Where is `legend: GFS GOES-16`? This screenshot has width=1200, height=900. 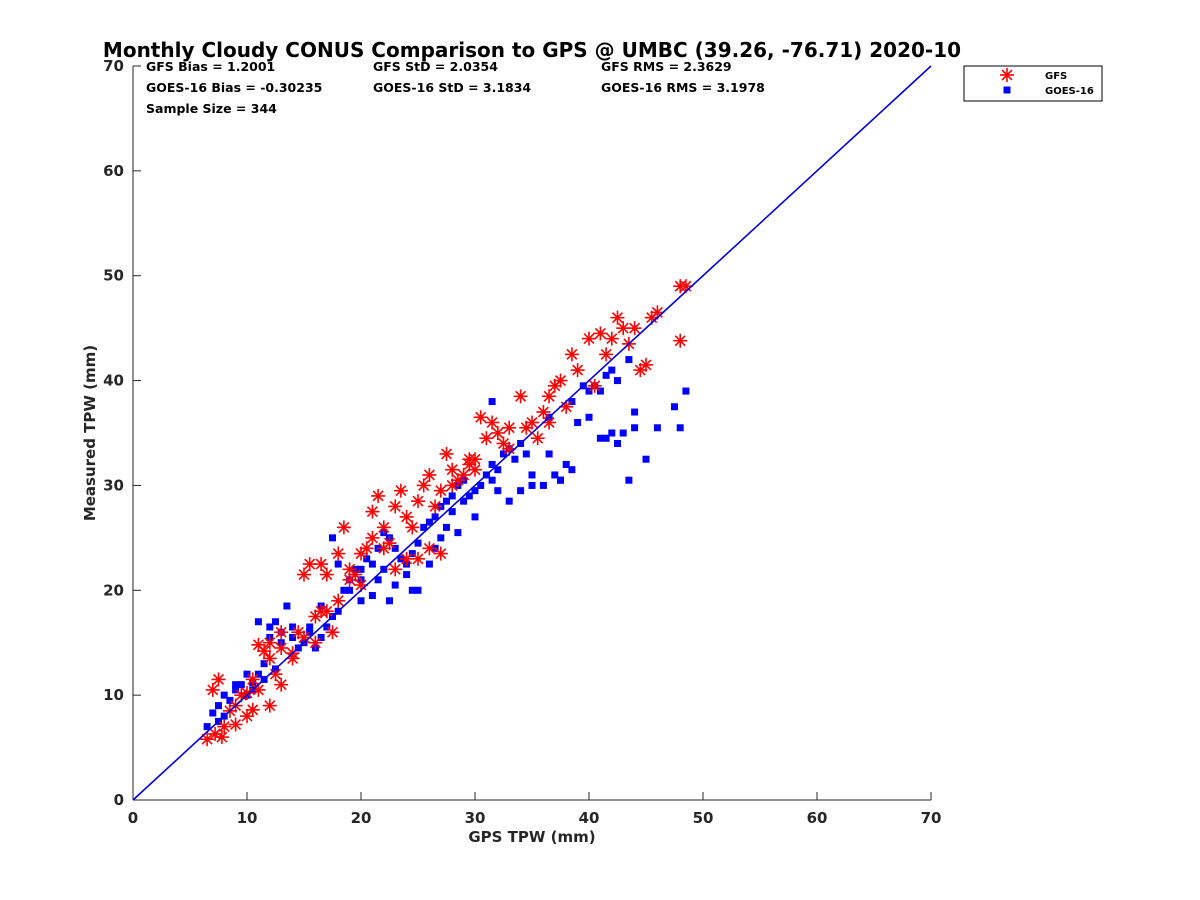
legend: GFS GOES-16 is located at coordinates (1033, 83).